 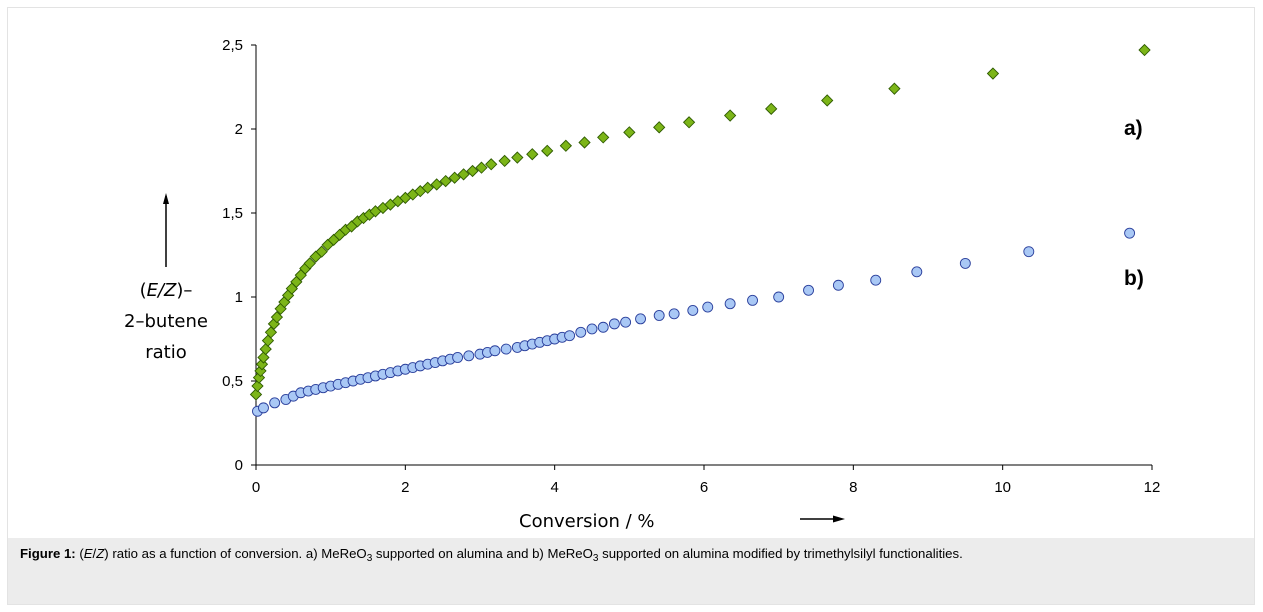 What do you see at coordinates (166, 278) in the screenshot?
I see `y-axis-title: (E/Z)– 2–butene ratio` at bounding box center [166, 278].